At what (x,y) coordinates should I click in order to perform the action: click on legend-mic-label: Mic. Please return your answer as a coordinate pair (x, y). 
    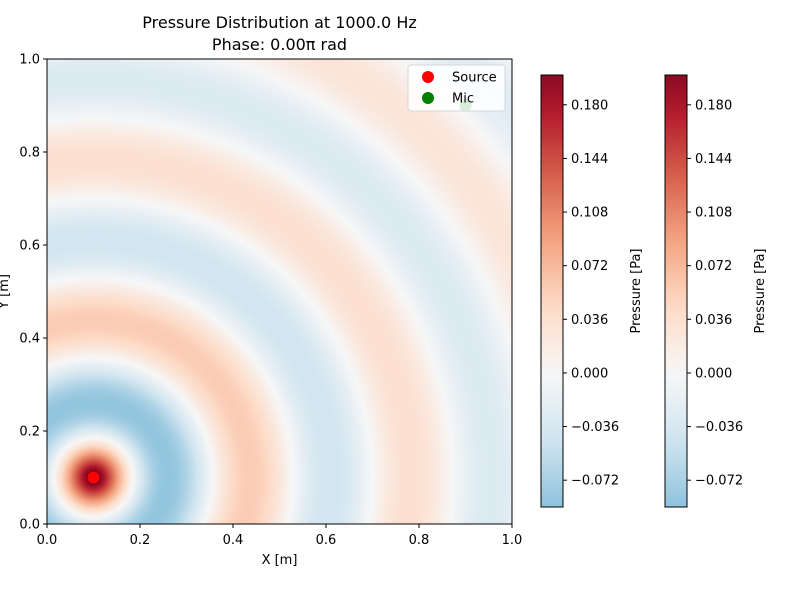
    Looking at the image, I should click on (463, 99).